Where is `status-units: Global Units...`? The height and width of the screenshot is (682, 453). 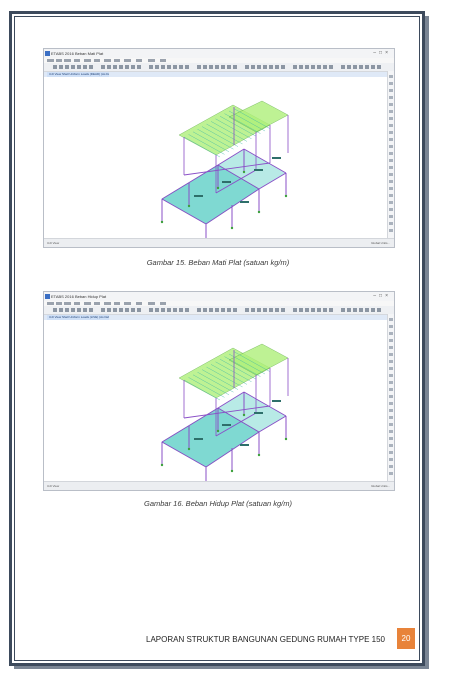 status-units: Global Units... is located at coordinates (380, 486).